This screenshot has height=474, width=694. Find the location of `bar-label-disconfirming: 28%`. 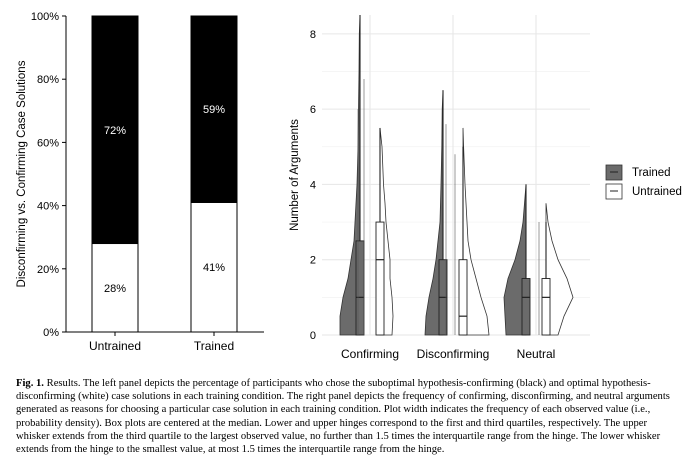

bar-label-disconfirming: 28% is located at coordinates (115, 289).